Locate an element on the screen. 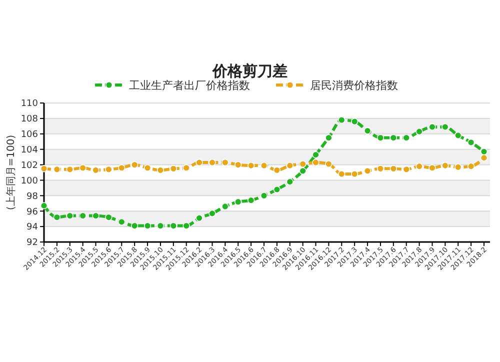 This screenshot has width=500, height=362. y-tick-label: 102 is located at coordinates (29, 165).